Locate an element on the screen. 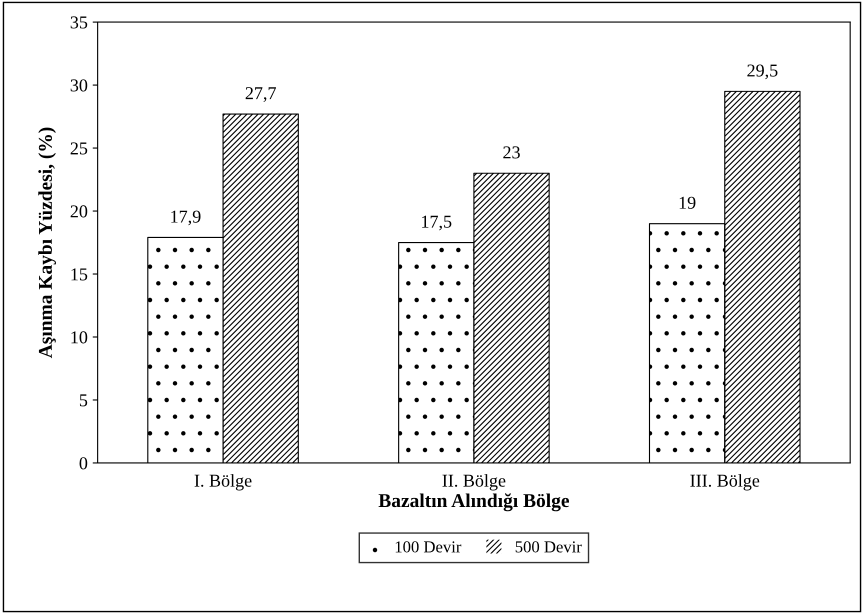  x-tick-label: III. Bölge is located at coordinates (725, 482).